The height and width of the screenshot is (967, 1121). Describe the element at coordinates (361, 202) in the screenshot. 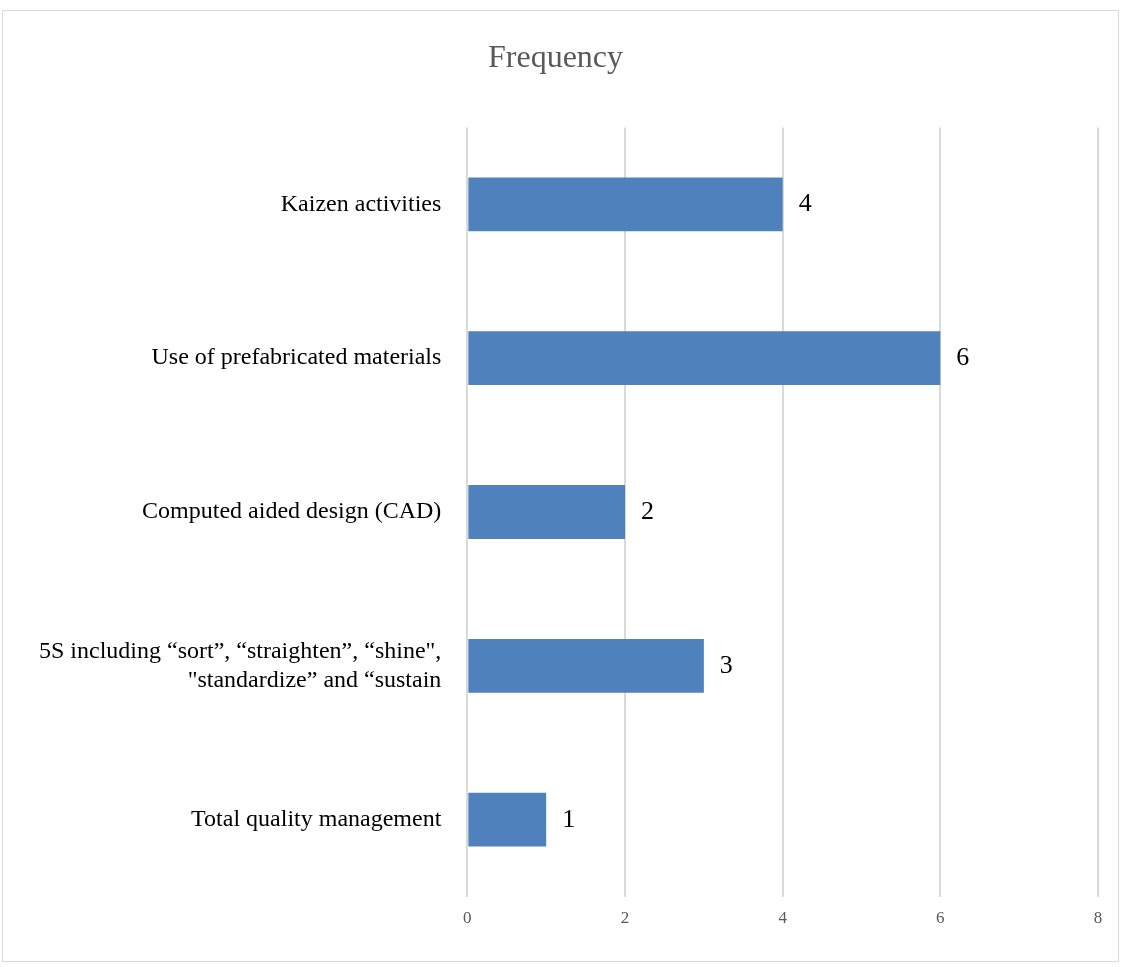

I see `y-tick-label: Kaizen activities` at that location.